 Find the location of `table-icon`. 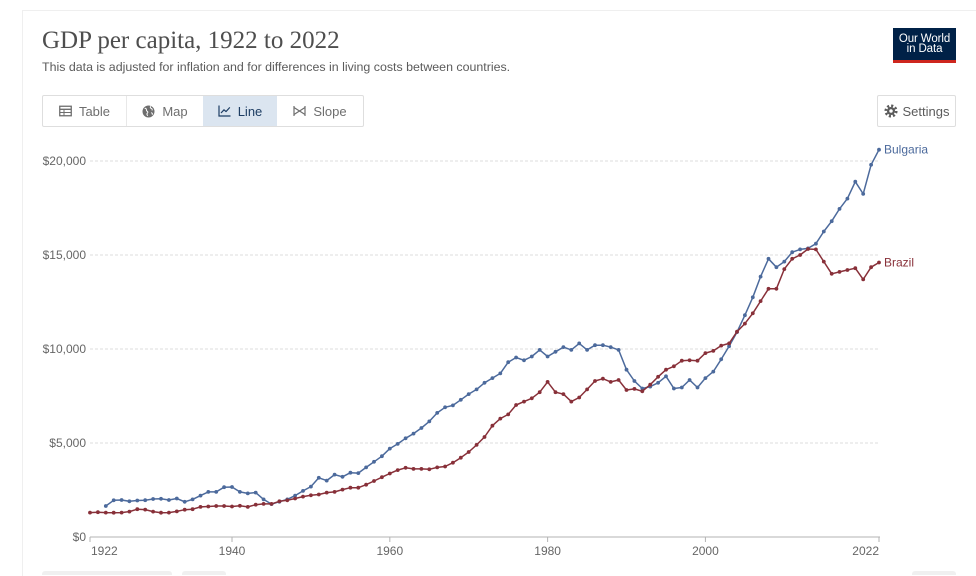

table-icon is located at coordinates (65, 111).